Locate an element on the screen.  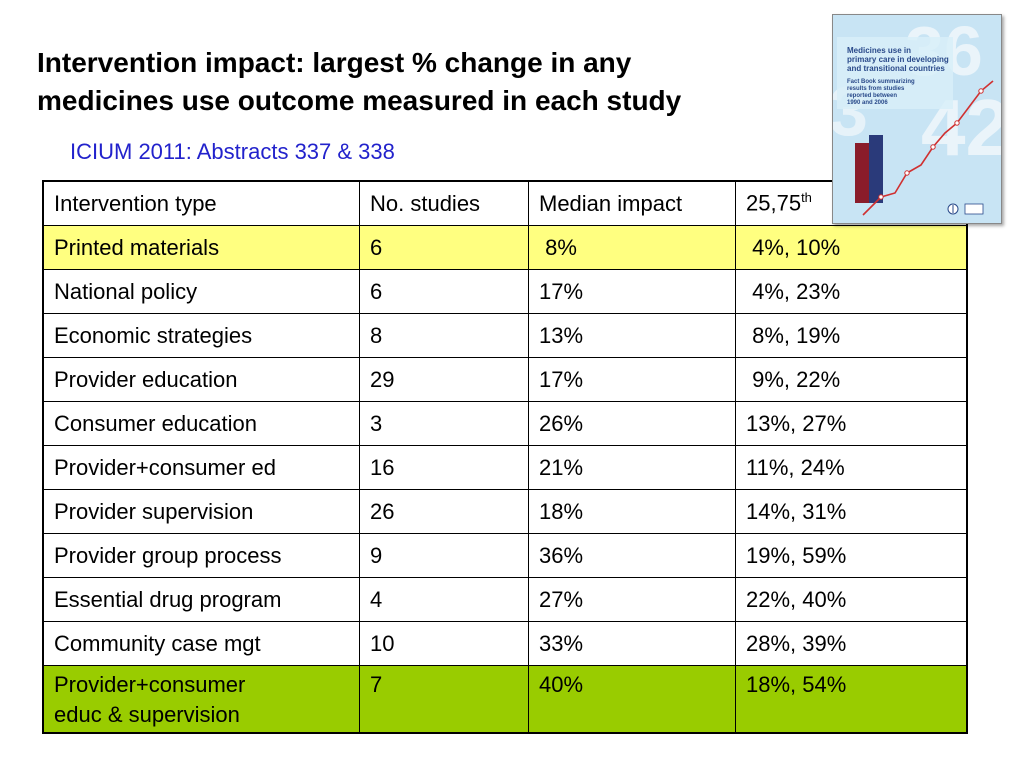
cell-range: 19%, 59% is located at coordinates (851, 555).